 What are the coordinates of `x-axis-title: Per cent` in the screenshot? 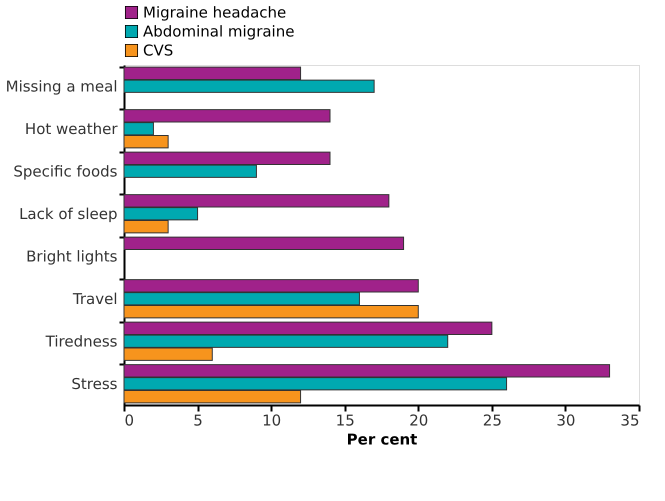 It's located at (382, 439).